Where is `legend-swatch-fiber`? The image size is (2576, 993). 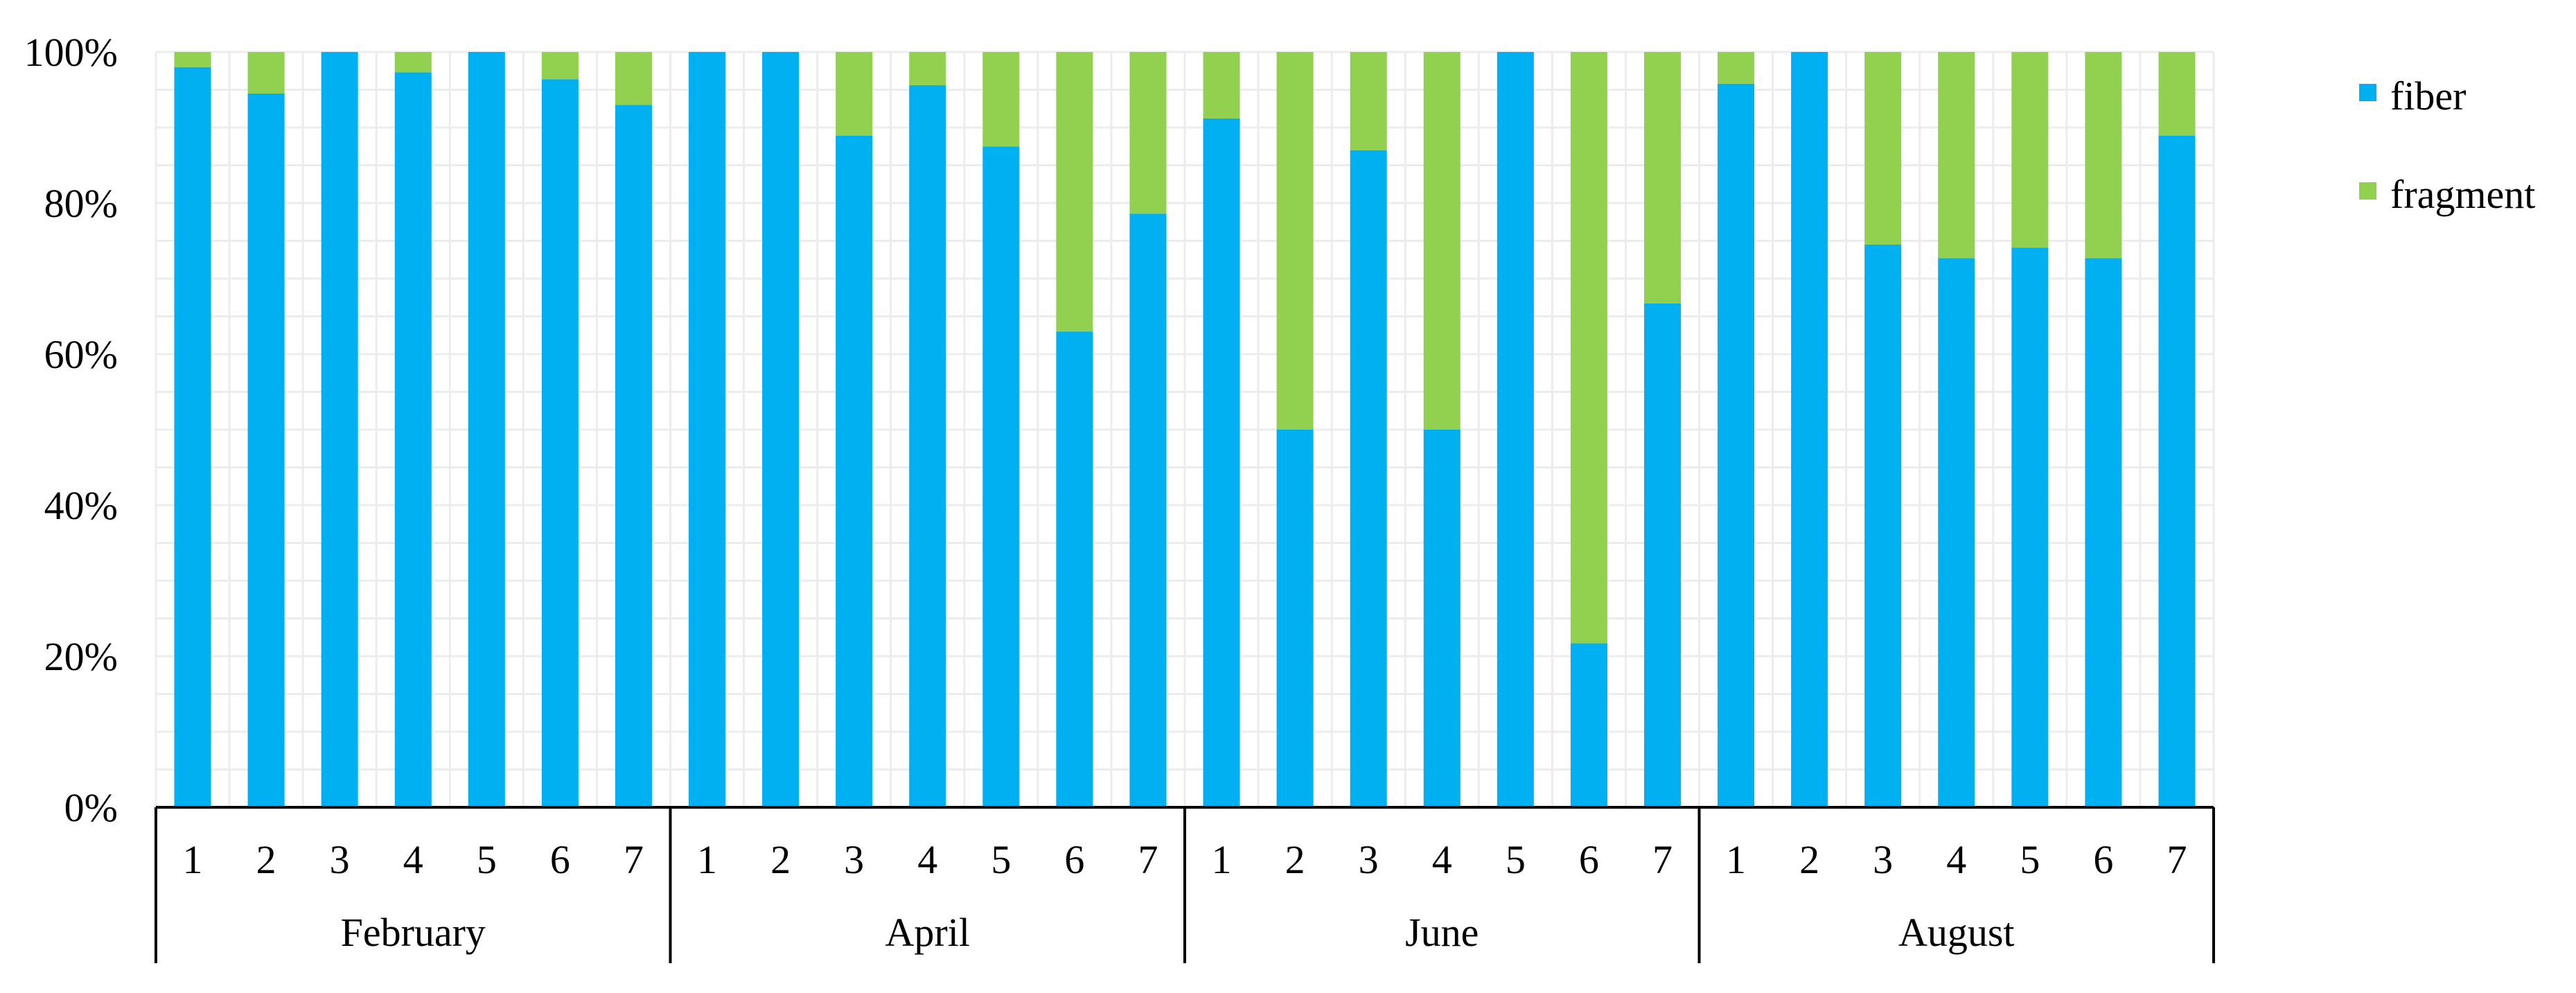 legend-swatch-fiber is located at coordinates (2367, 92).